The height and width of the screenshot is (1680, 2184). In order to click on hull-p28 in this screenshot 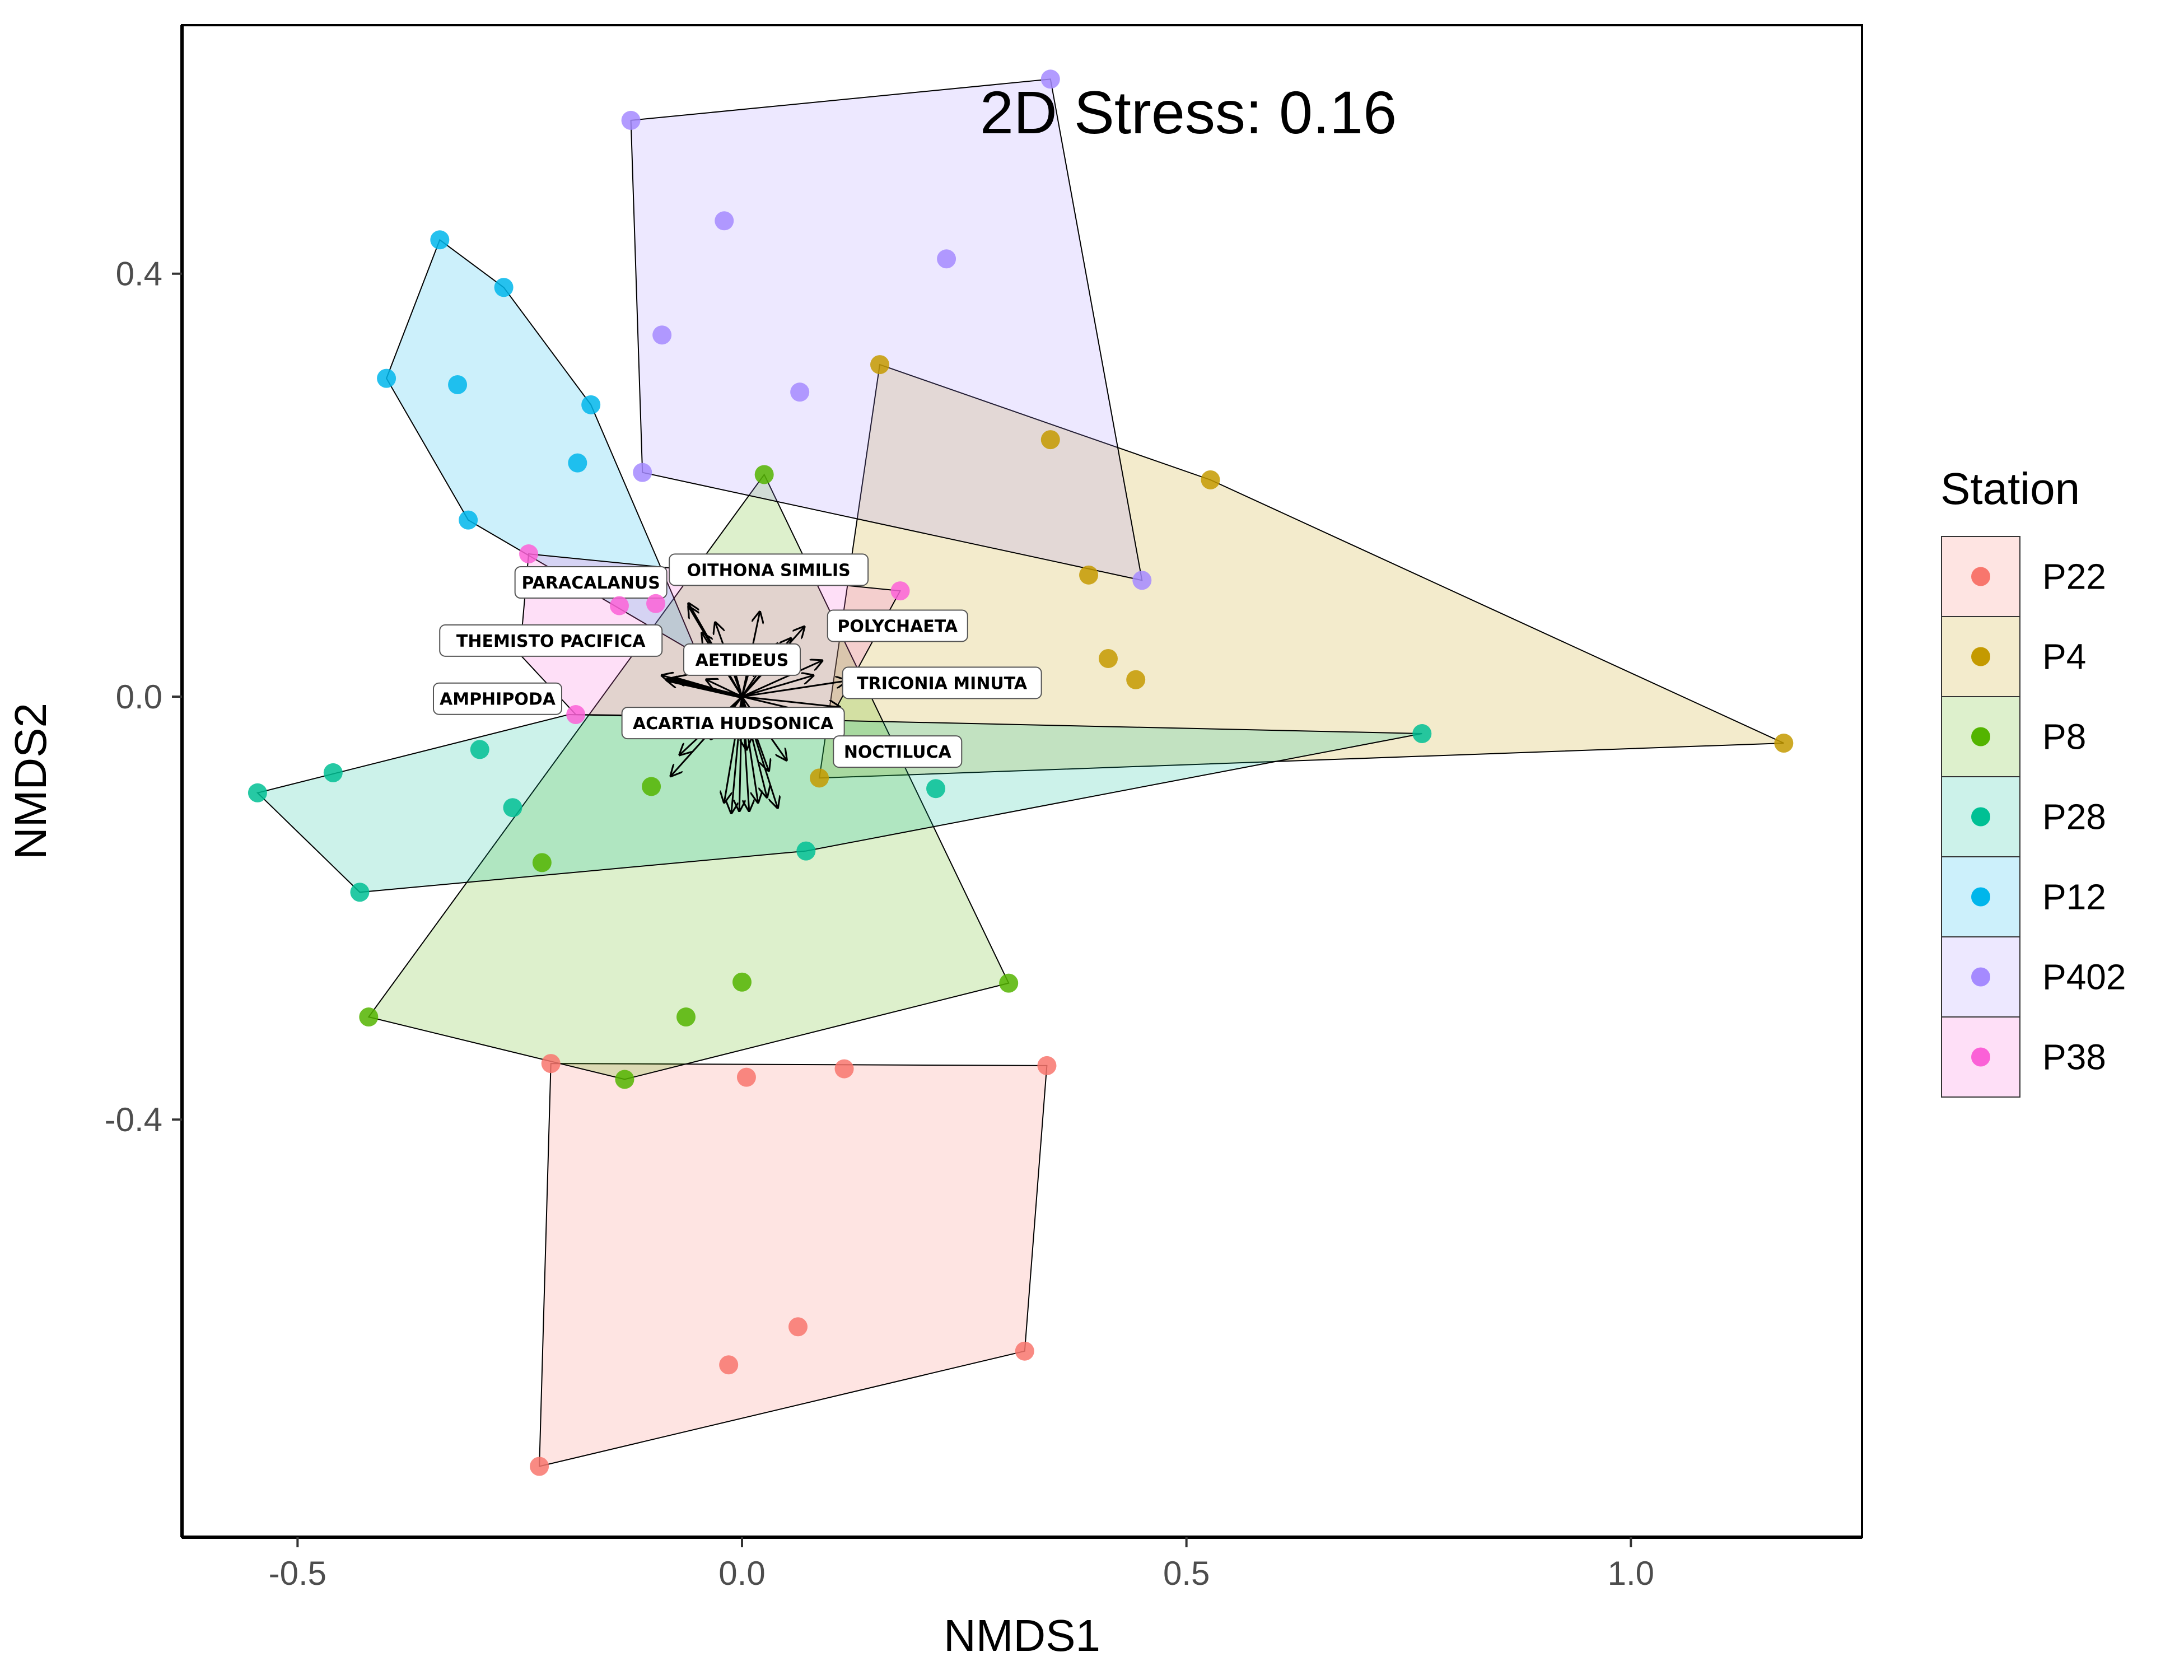, I will do `click(839, 803)`.